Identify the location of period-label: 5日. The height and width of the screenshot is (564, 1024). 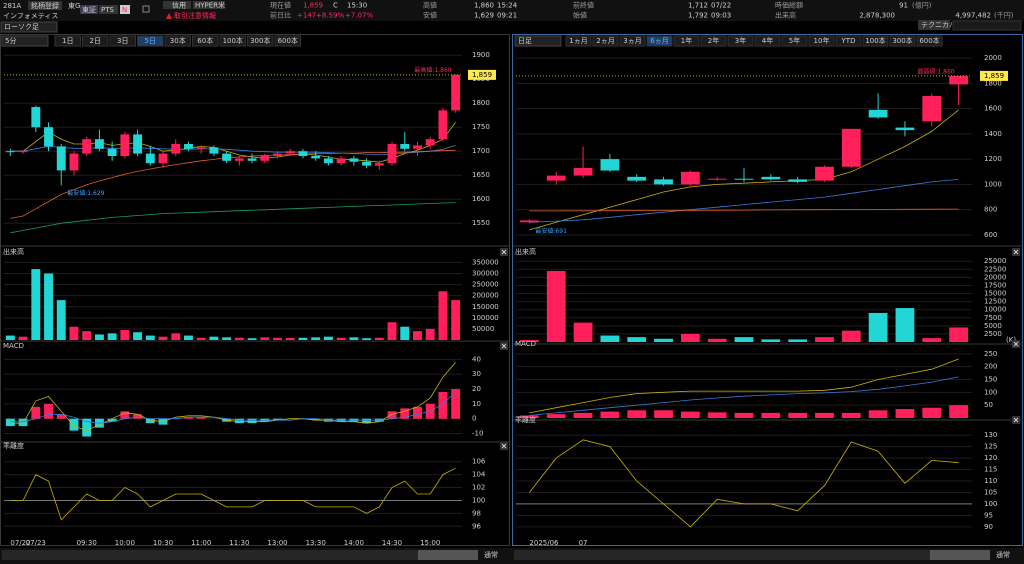
(150, 41).